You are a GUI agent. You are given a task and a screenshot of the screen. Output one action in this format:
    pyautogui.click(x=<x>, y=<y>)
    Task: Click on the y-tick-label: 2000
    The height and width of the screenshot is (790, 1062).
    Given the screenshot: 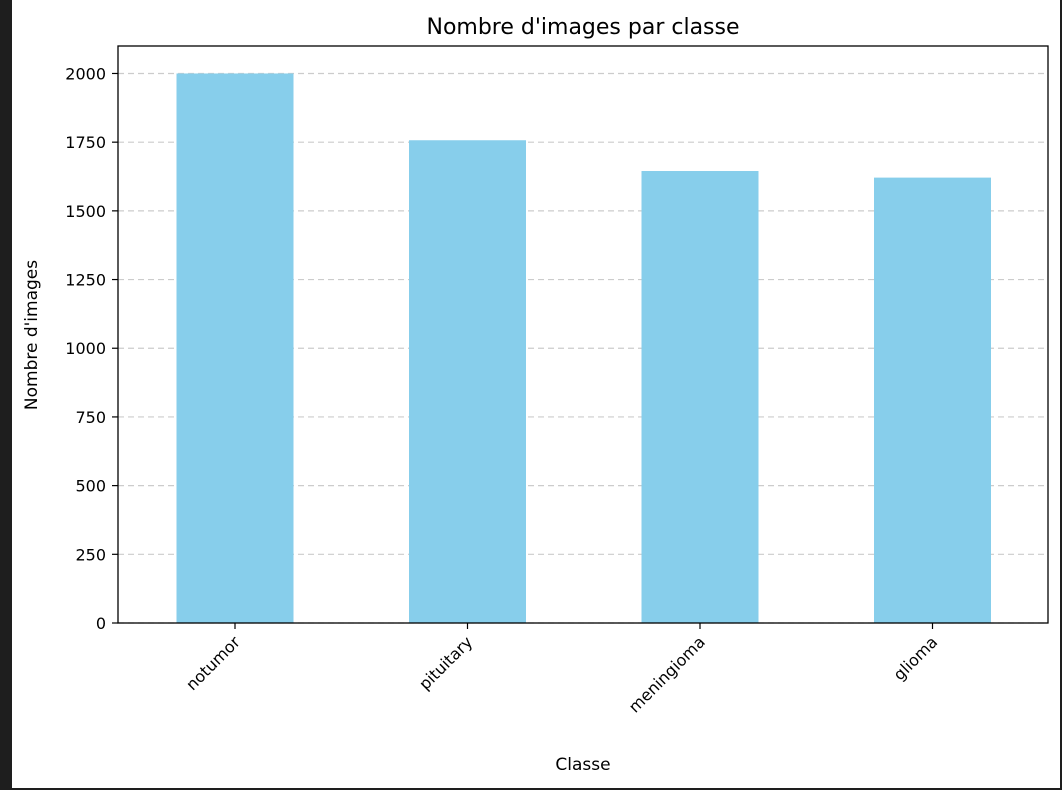 What is the action you would take?
    pyautogui.click(x=85, y=73)
    